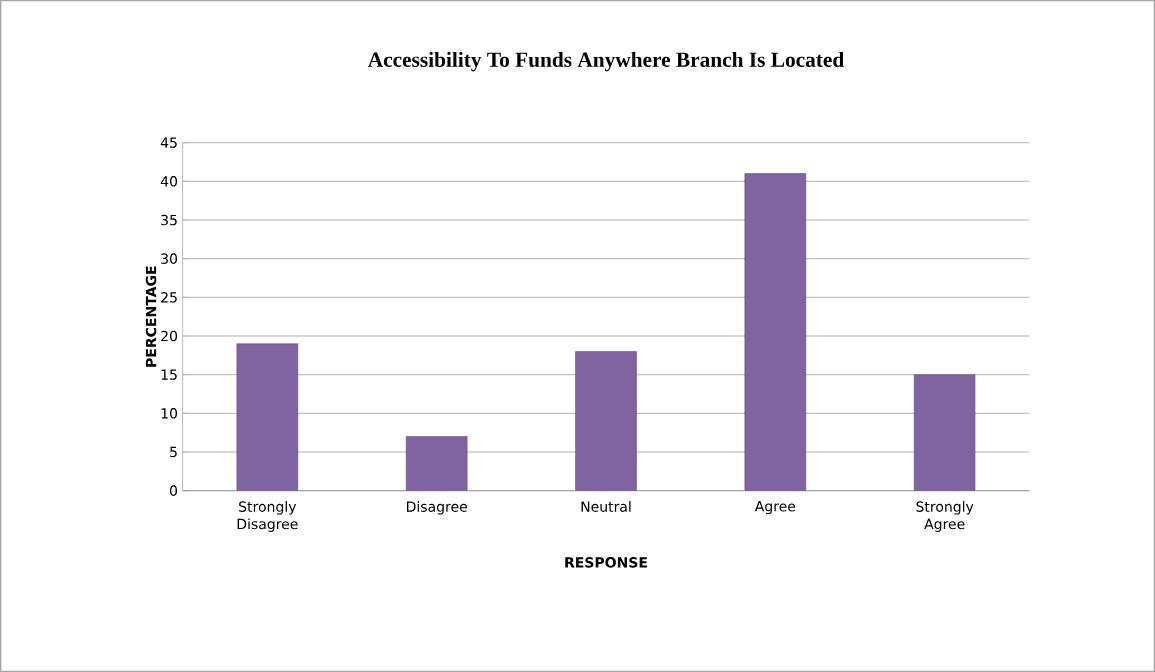 The height and width of the screenshot is (672, 1155). I want to click on x-tick-label: Strongly Disagree, so click(267, 516).